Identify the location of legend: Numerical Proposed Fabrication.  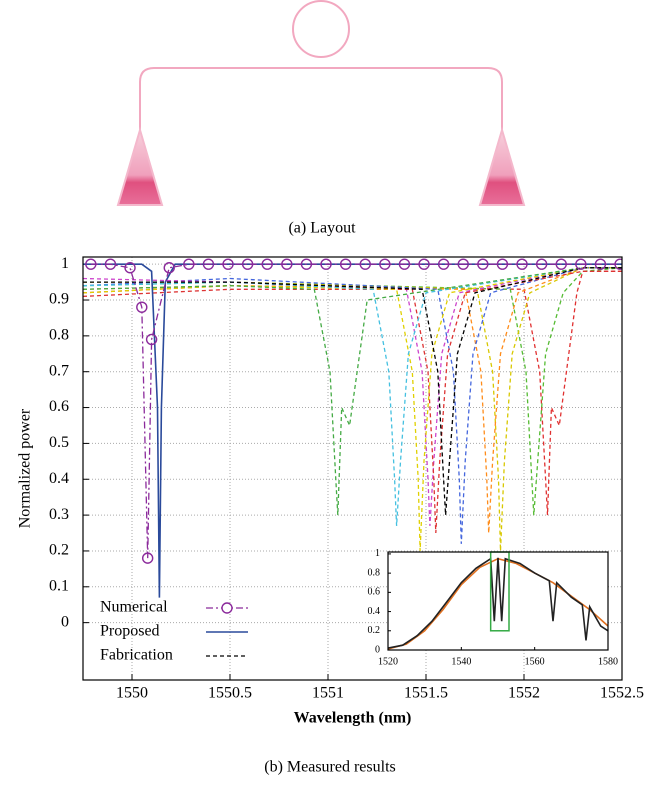
(174, 631).